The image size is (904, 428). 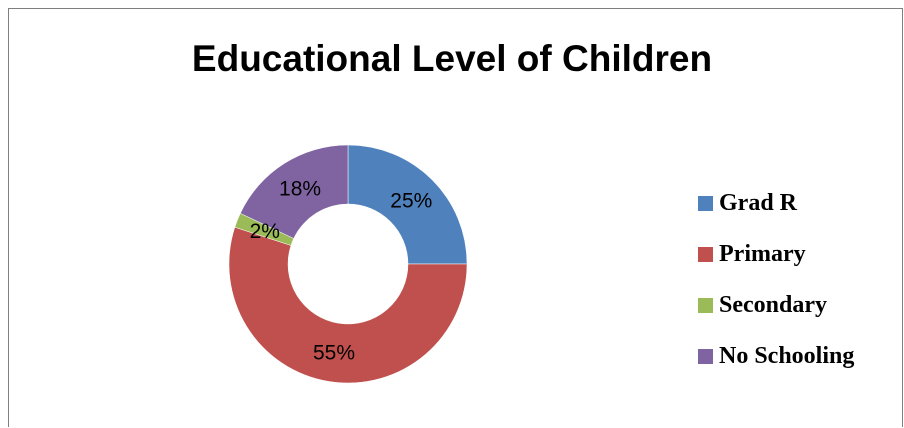 I want to click on legend-item-primary: Primary, so click(x=776, y=254).